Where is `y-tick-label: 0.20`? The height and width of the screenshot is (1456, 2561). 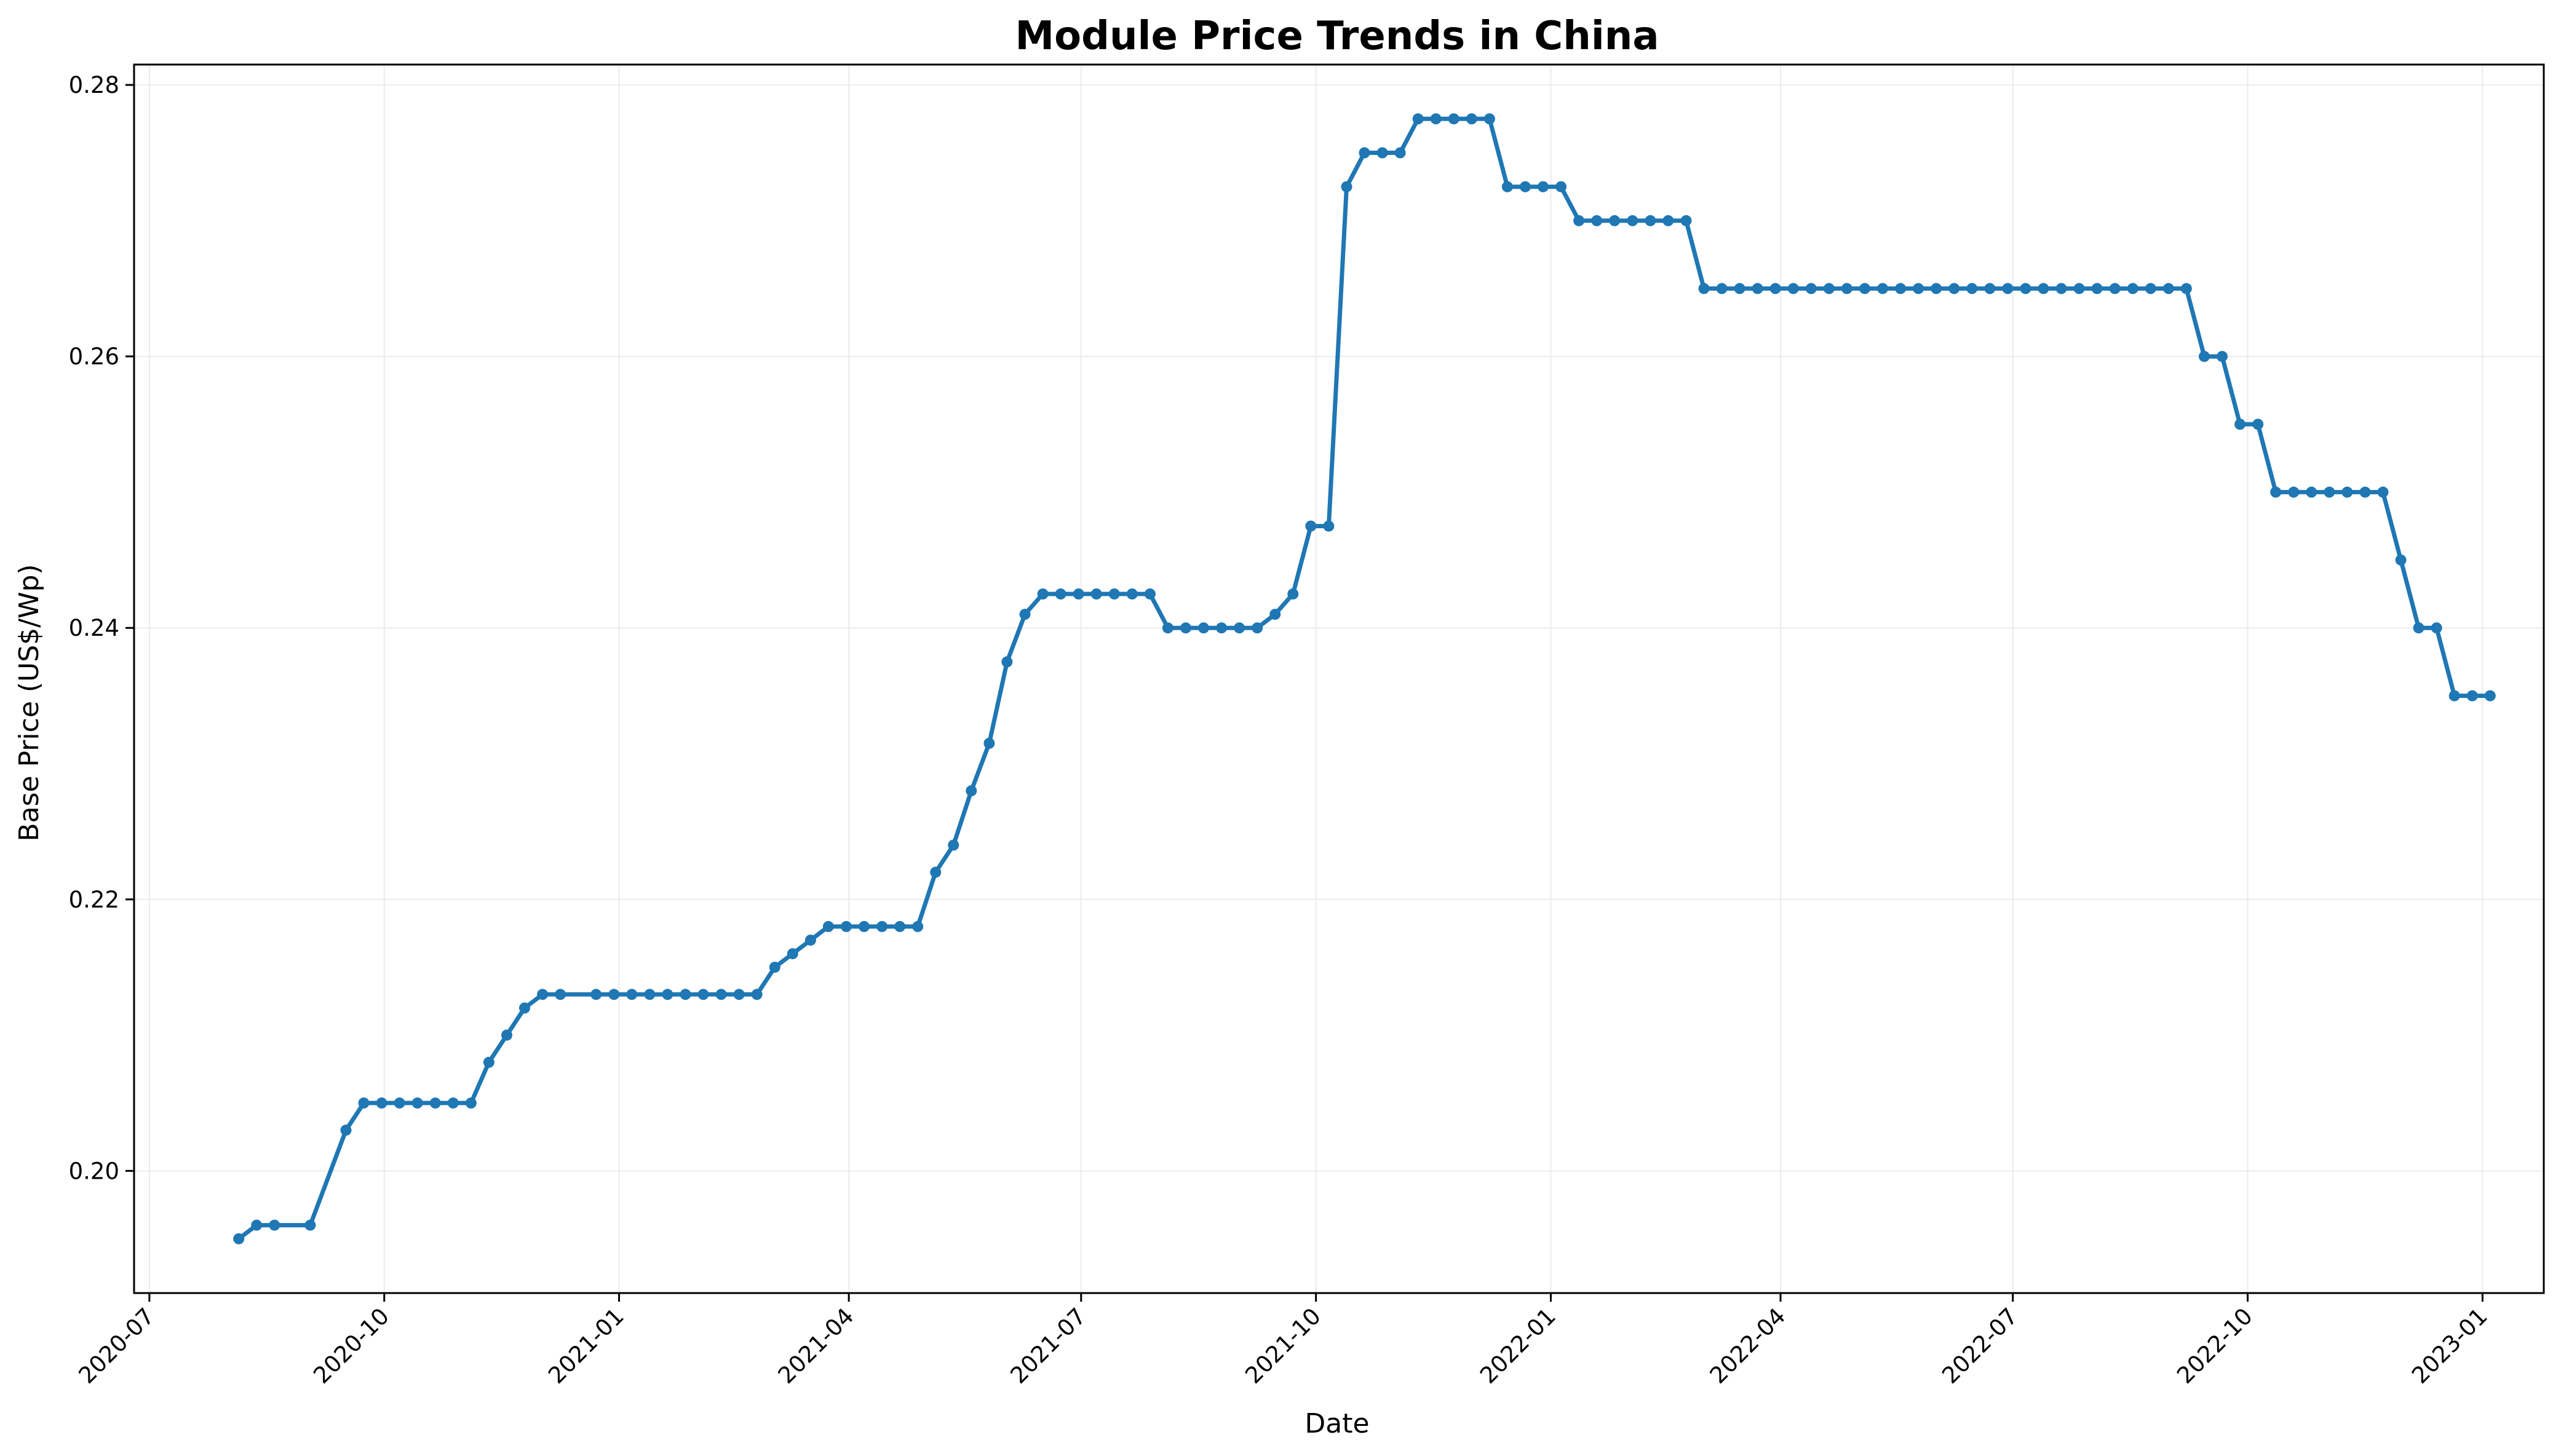
y-tick-label: 0.20 is located at coordinates (94, 1171).